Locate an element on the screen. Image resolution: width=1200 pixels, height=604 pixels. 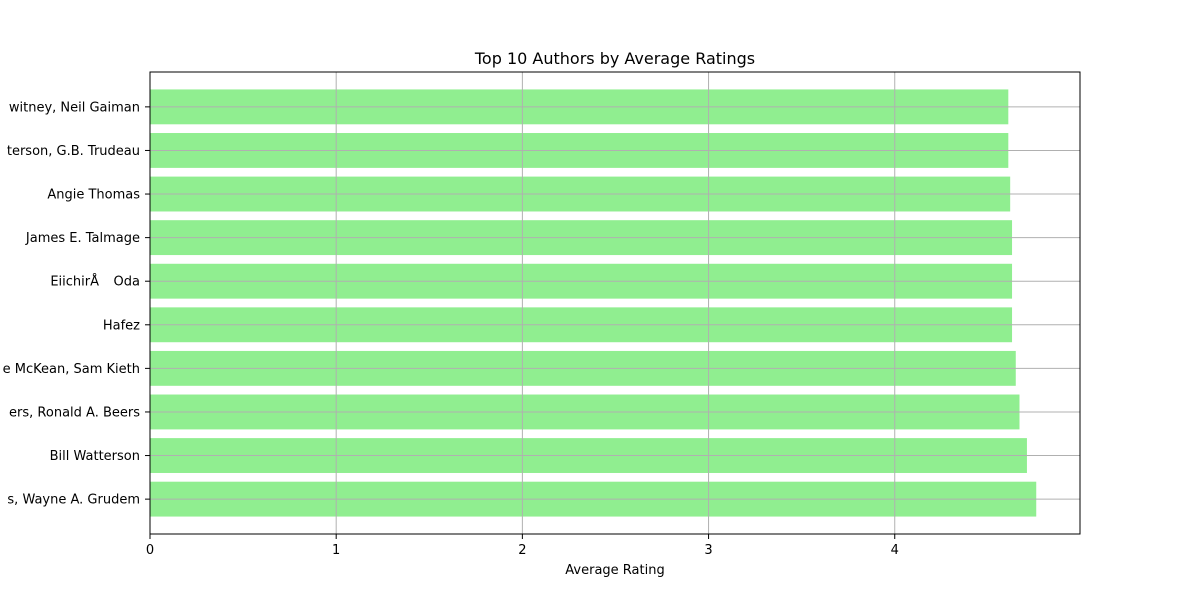
y-tick-label: s, Wayne A. Grudem is located at coordinates (73, 500).